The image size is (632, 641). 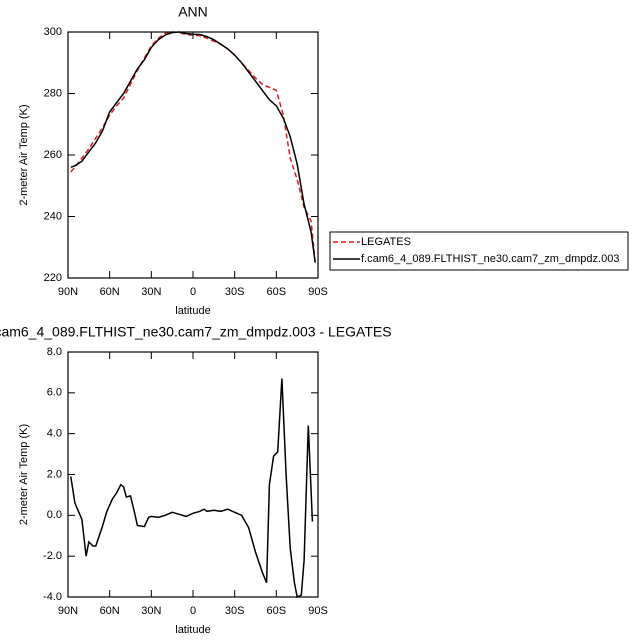 I want to click on y-tick-label: -2.0, so click(x=52, y=556).